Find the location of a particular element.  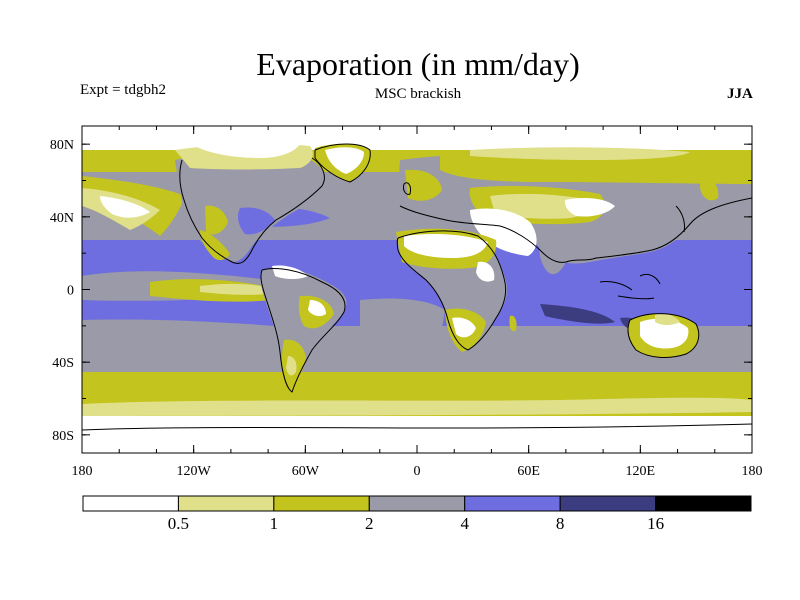

lat-tick-label: 40N is located at coordinates (62, 218).